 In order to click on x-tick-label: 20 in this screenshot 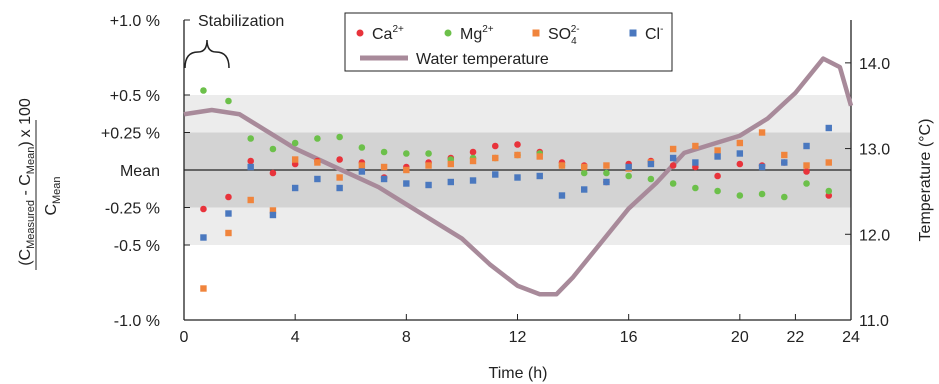, I will do `click(740, 337)`.